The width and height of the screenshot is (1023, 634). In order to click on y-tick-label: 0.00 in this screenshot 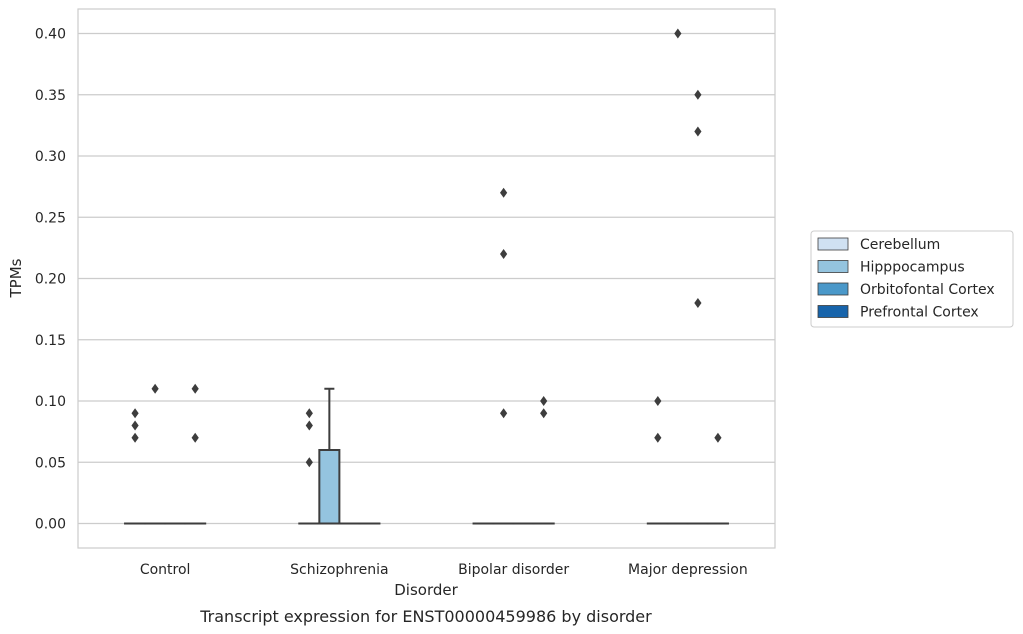, I will do `click(50, 525)`.